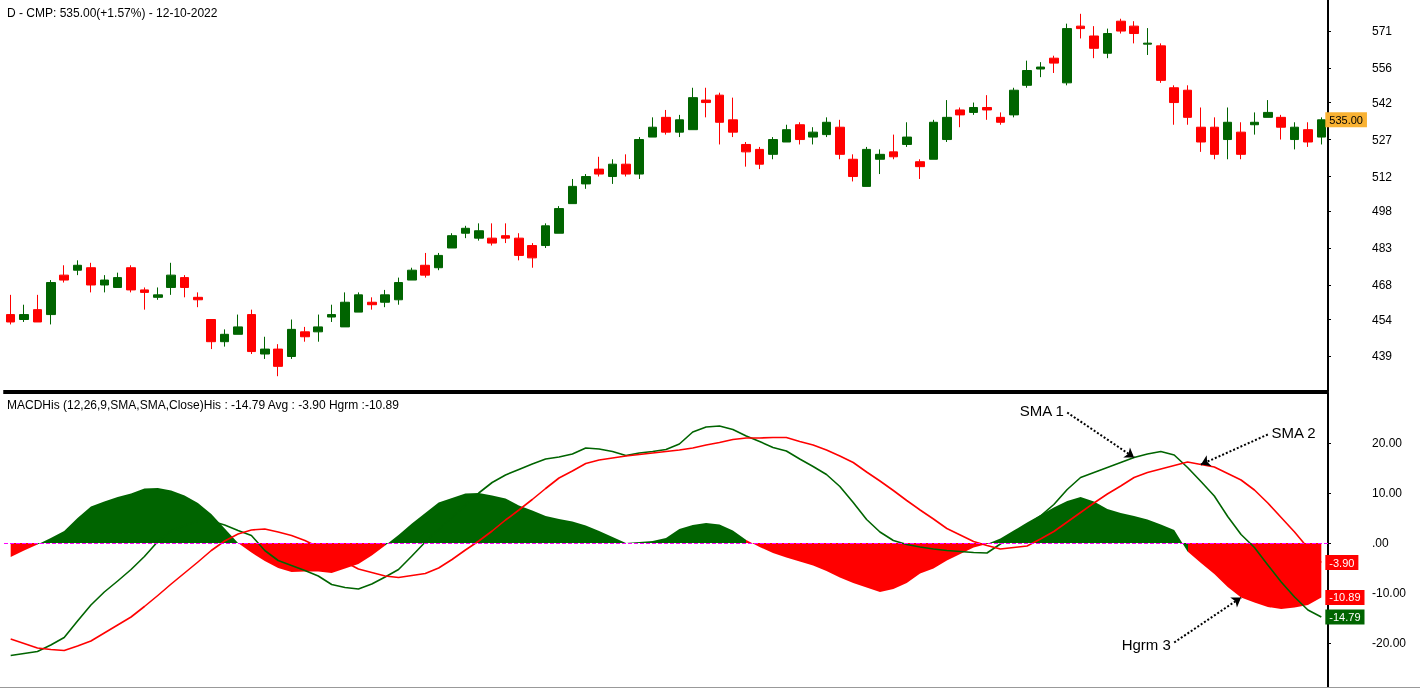  What do you see at coordinates (1382, 211) in the screenshot?
I see `y-tick-label: 498` at bounding box center [1382, 211].